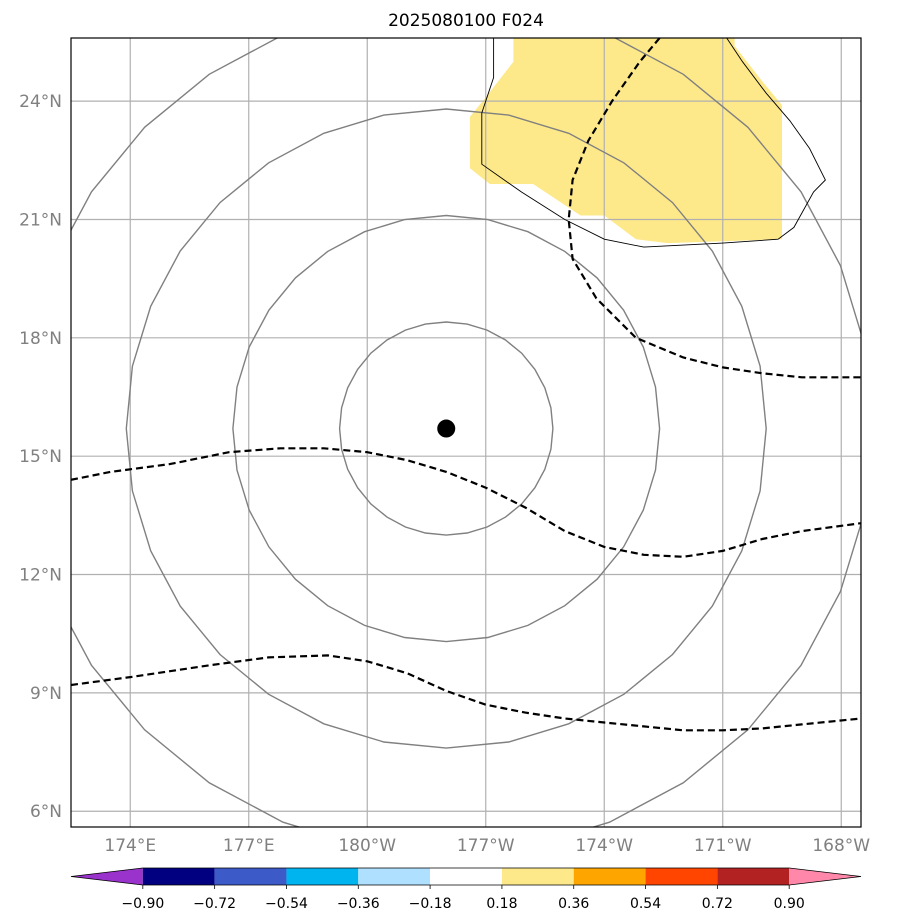  Describe the element at coordinates (40, 339) in the screenshot. I see `lat-tick-label: 18°N` at that location.